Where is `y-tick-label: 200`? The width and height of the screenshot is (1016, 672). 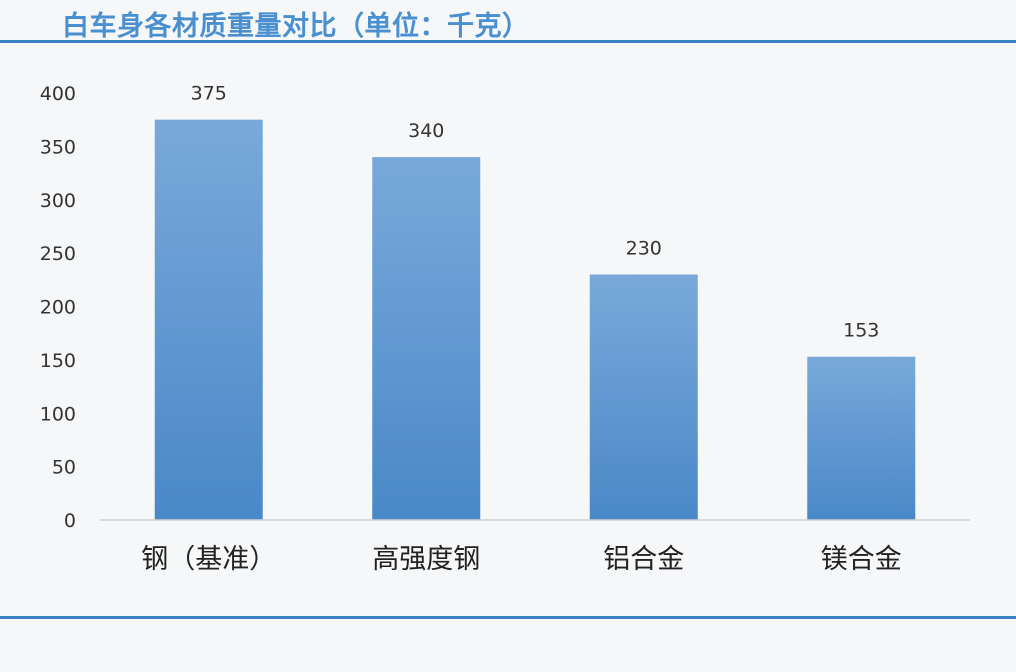 y-tick-label: 200 is located at coordinates (58, 308).